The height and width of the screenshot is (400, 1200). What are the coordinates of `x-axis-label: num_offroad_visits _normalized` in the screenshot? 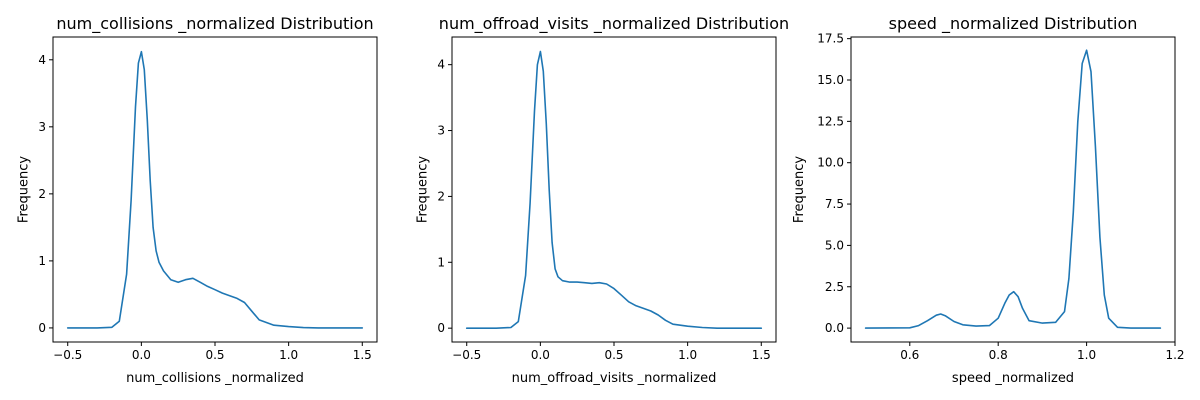 It's located at (614, 378).